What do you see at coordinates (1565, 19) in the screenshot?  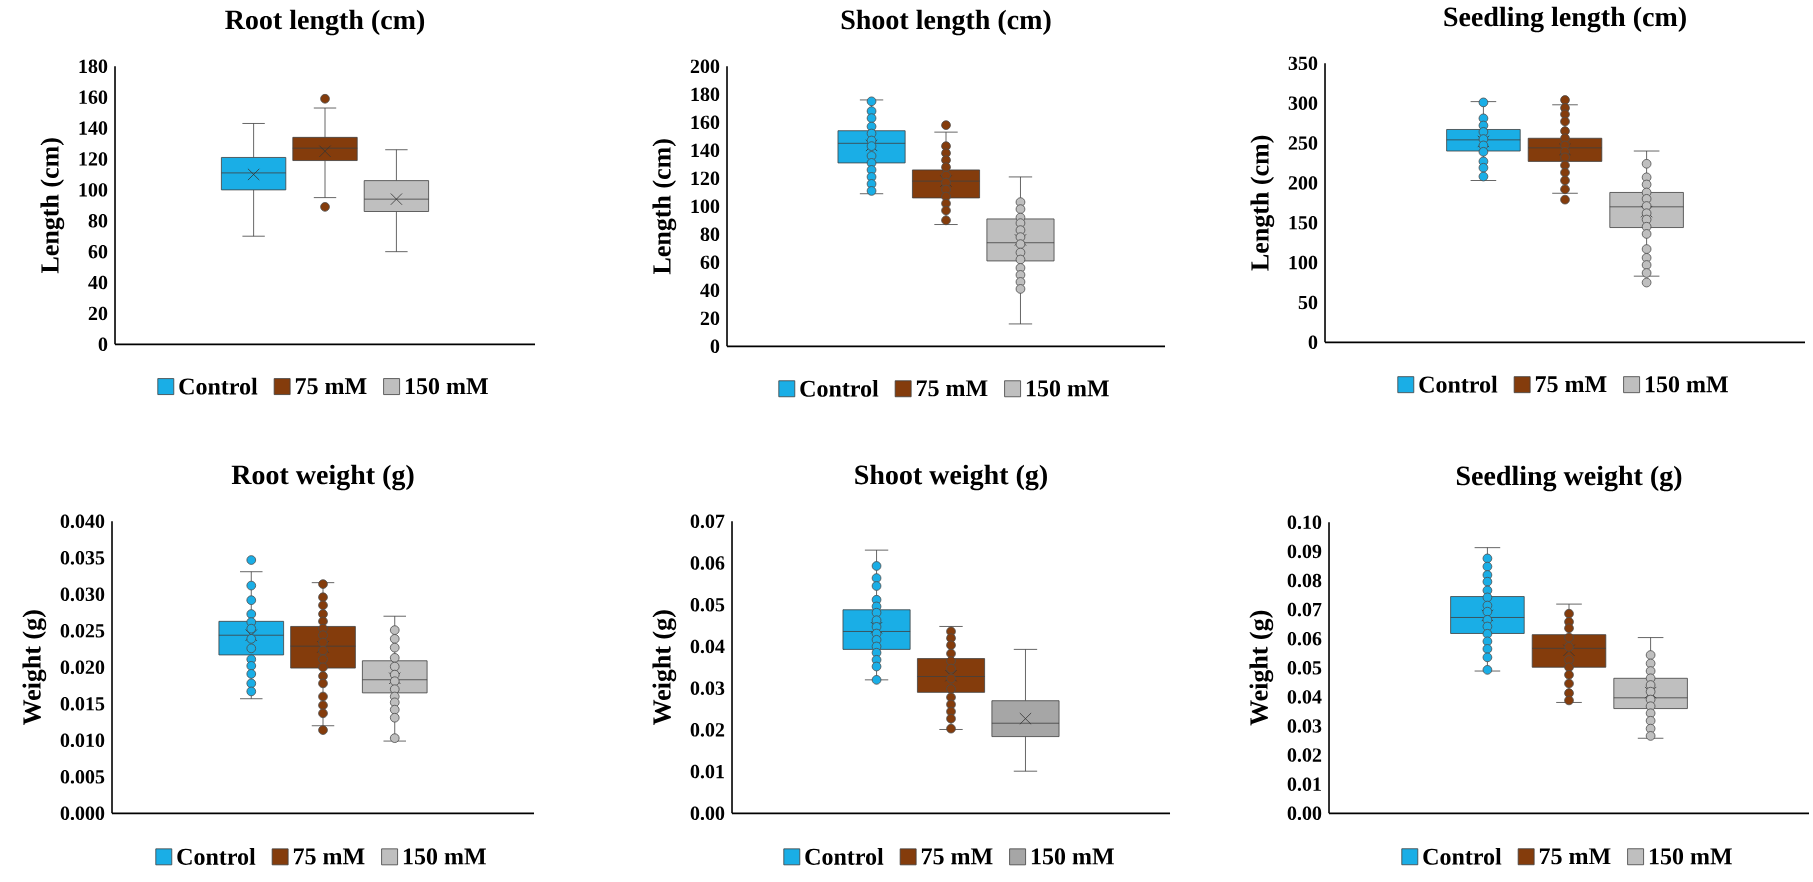 I see `chart-title: Seedling length (cm)` at bounding box center [1565, 19].